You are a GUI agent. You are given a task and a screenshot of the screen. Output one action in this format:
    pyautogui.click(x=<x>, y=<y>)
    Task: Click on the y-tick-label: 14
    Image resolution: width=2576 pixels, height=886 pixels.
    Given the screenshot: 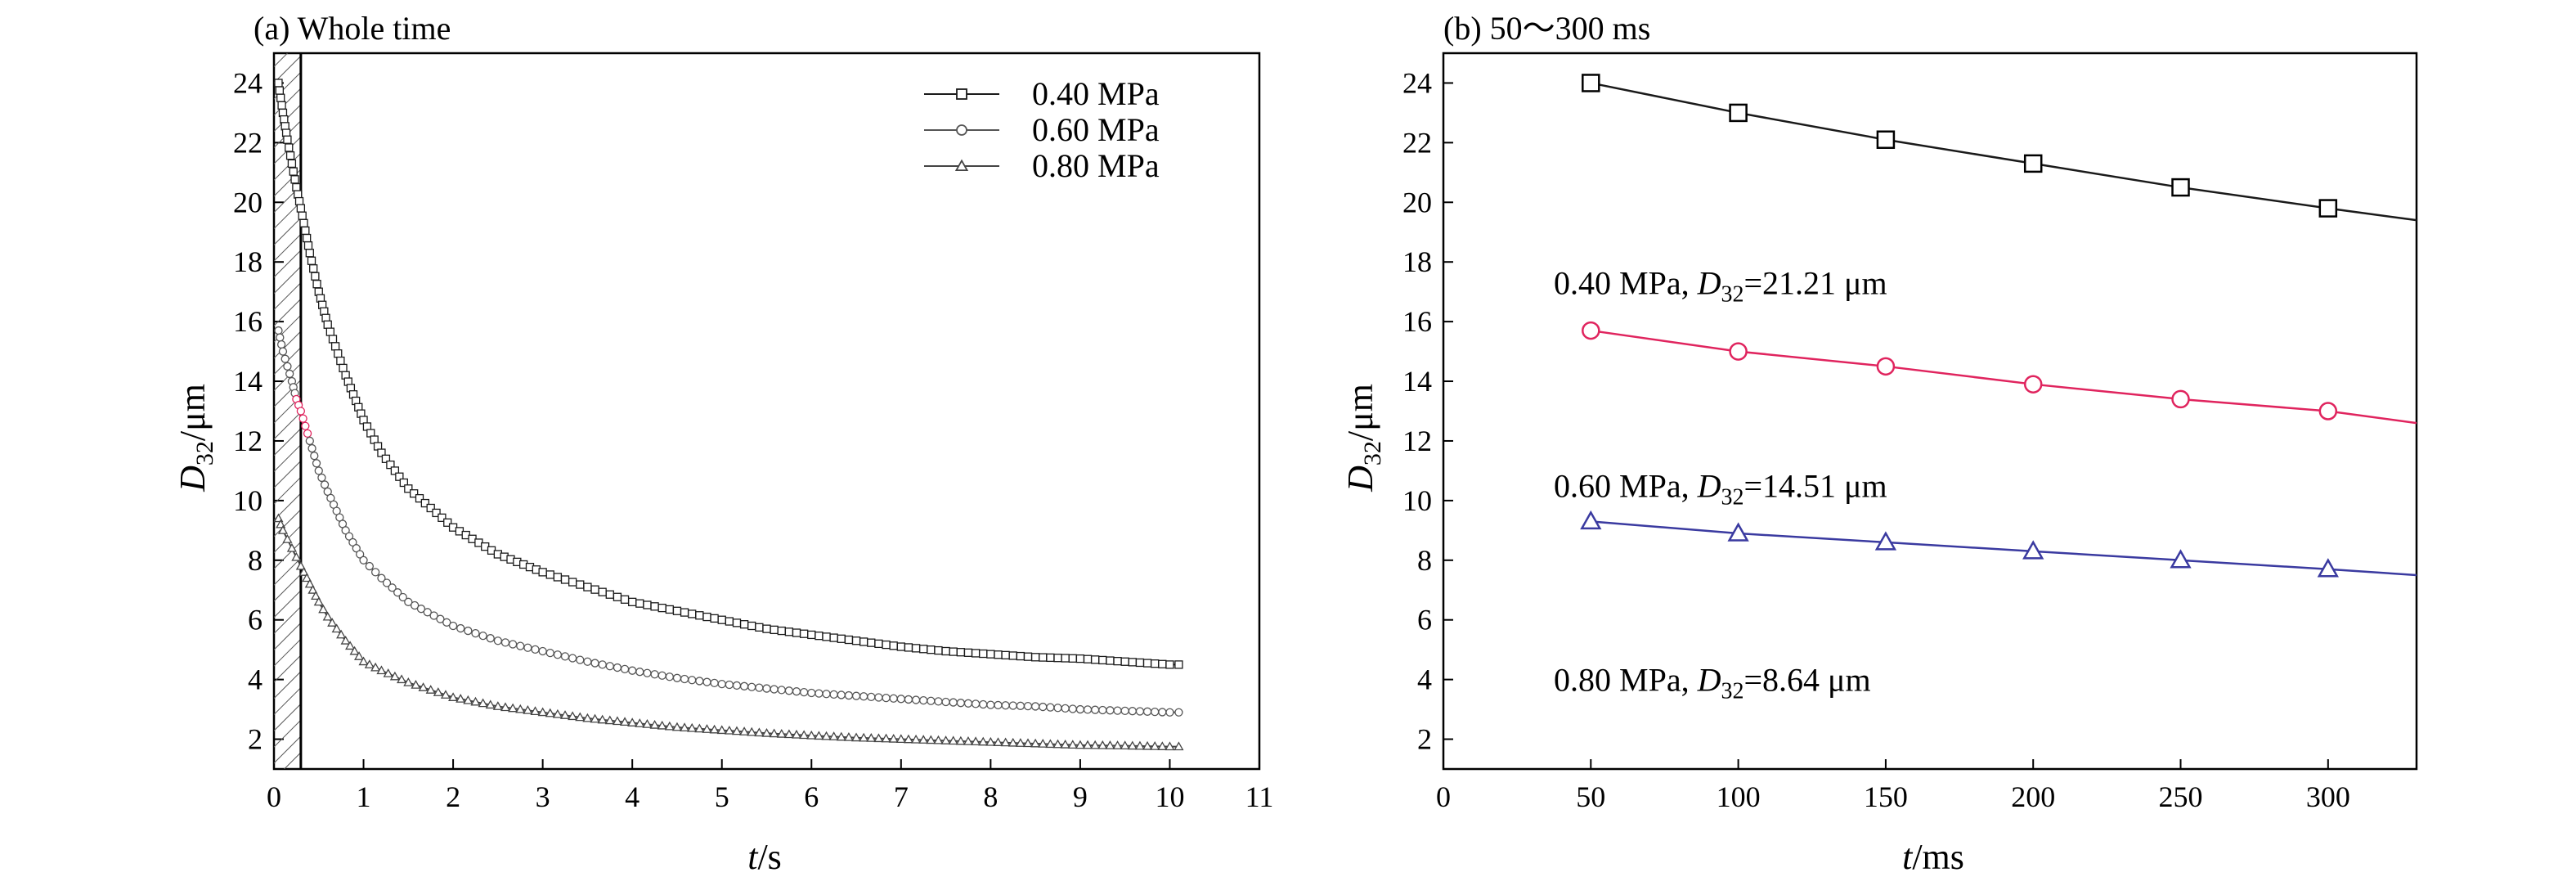 What is the action you would take?
    pyautogui.click(x=1417, y=381)
    